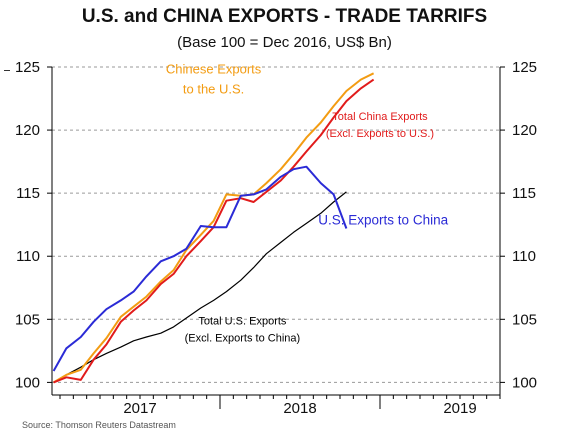 Image resolution: width=569 pixels, height=437 pixels. Describe the element at coordinates (27, 130) in the screenshot. I see `y-tick-label-left: 120` at that location.